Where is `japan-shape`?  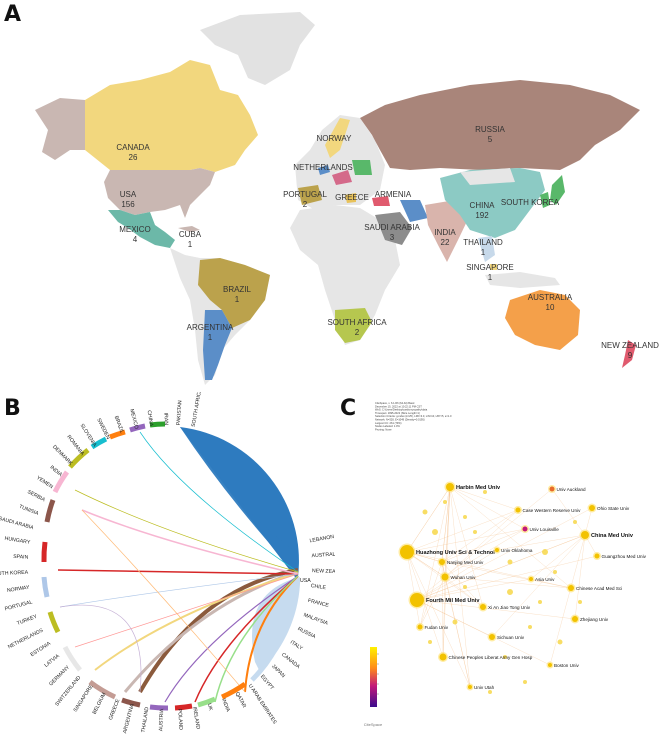 japan-shape is located at coordinates (557, 190).